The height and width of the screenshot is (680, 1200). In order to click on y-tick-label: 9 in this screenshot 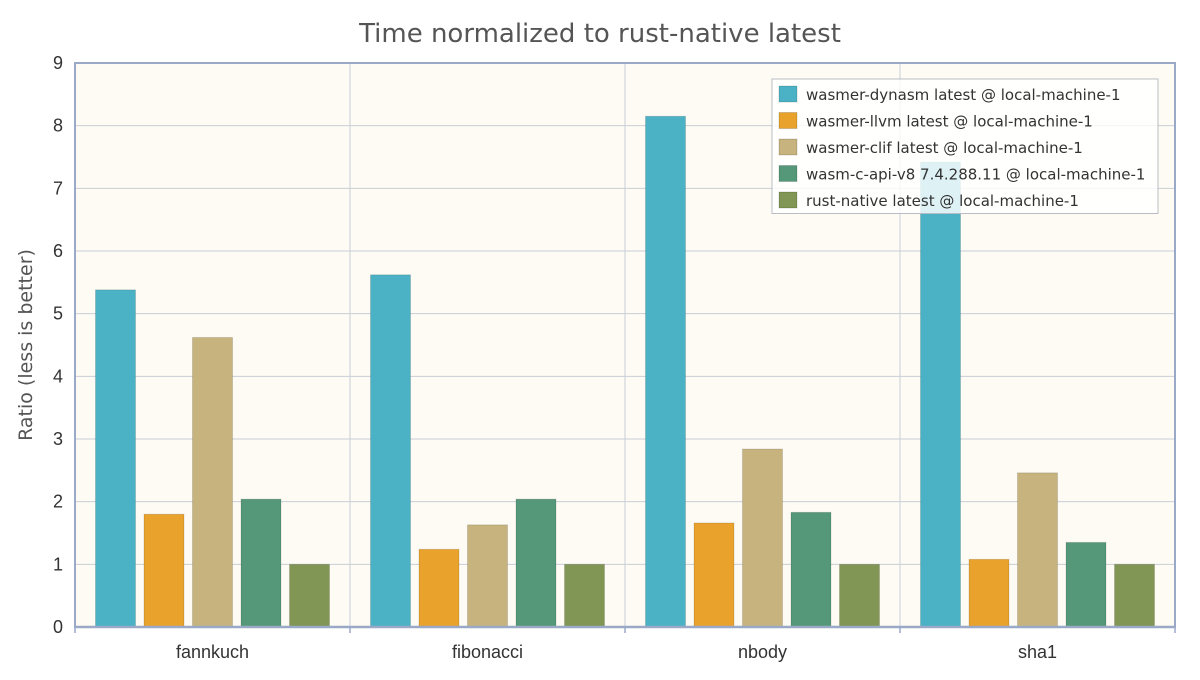, I will do `click(58, 63)`.